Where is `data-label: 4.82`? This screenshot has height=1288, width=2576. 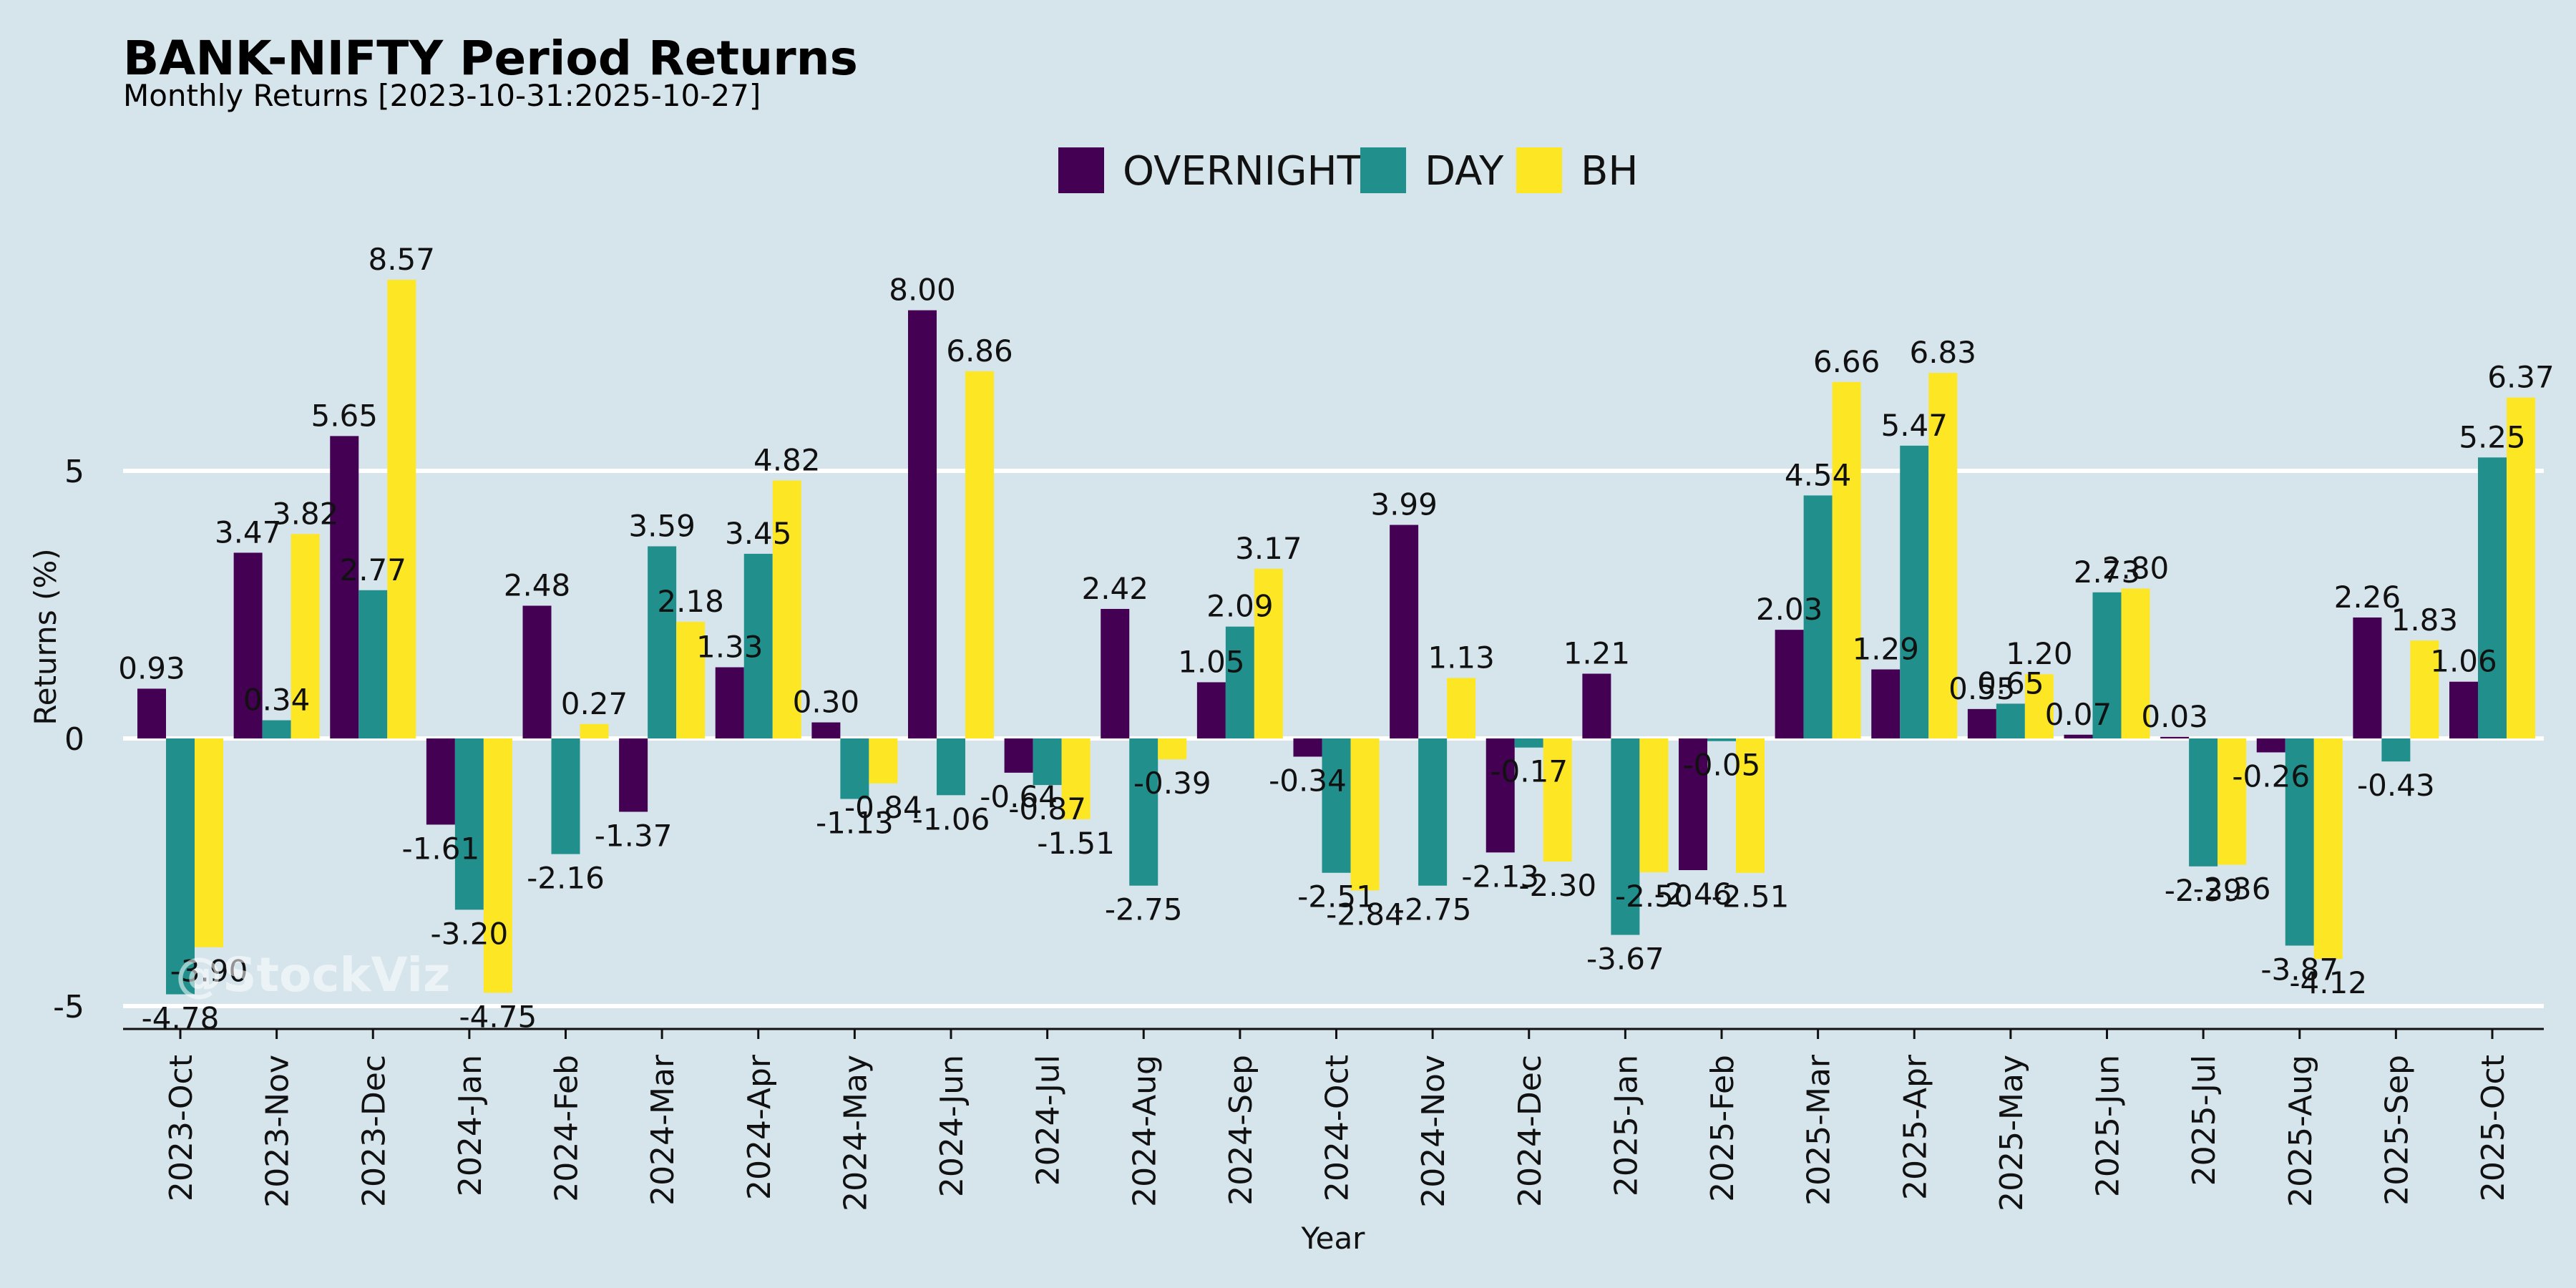 data-label: 4.82 is located at coordinates (787, 460).